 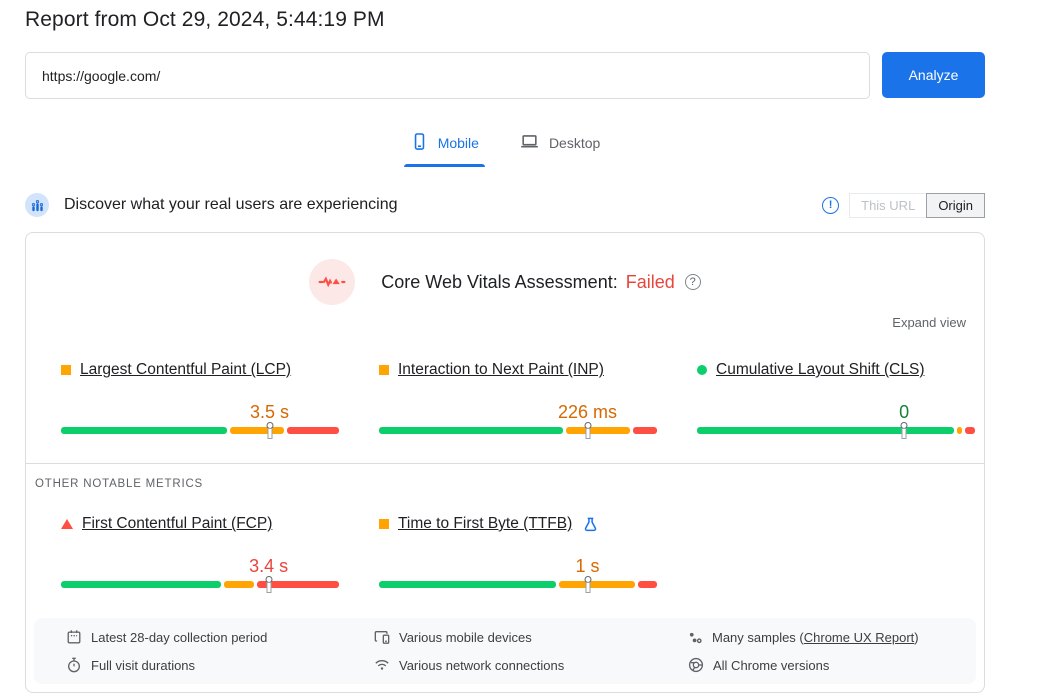 I want to click on visit-durations-info: Full visit durations, so click(x=220, y=665).